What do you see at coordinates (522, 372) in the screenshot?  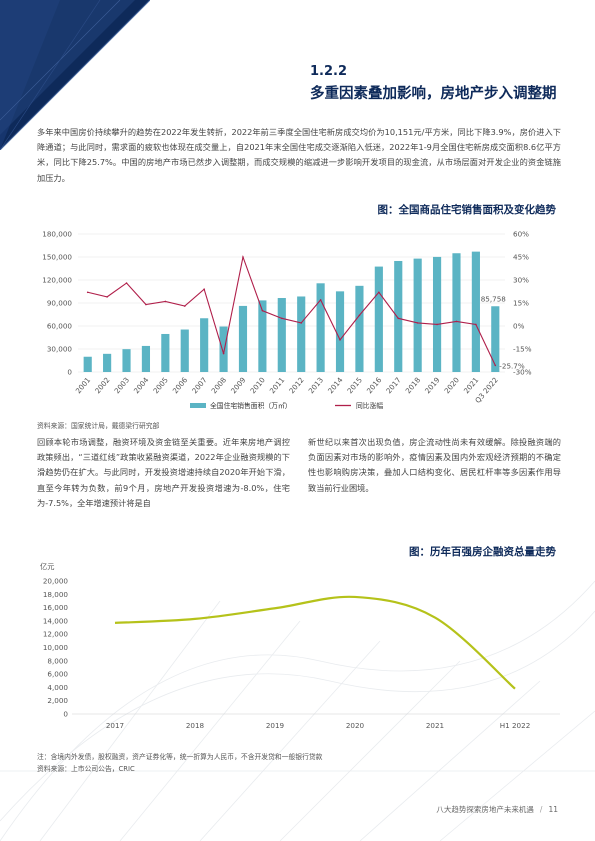 I see `y-right-tick-label: -30%` at bounding box center [522, 372].